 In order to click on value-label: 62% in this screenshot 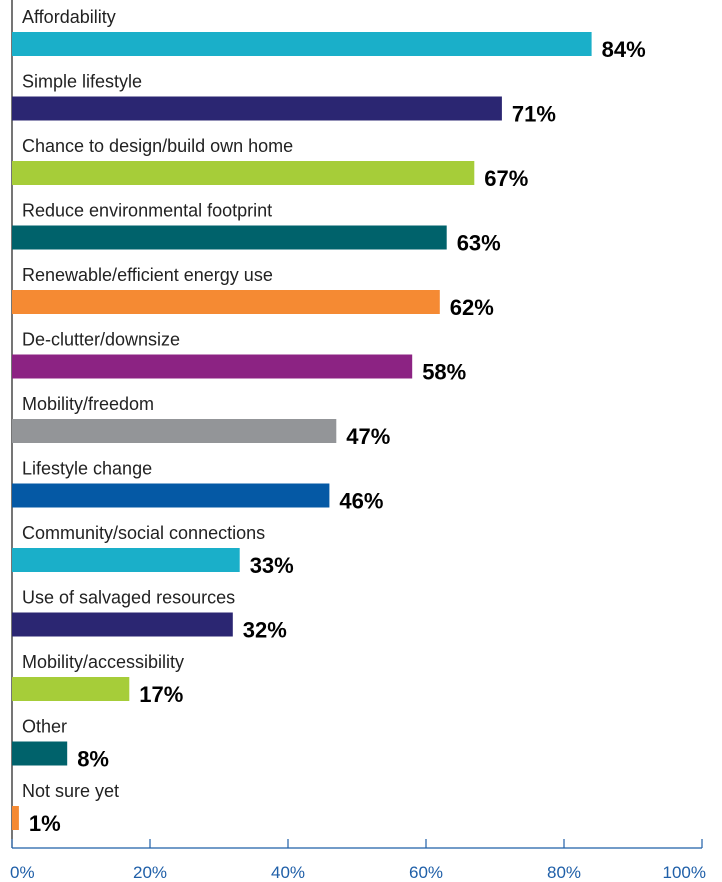, I will do `click(472, 307)`.